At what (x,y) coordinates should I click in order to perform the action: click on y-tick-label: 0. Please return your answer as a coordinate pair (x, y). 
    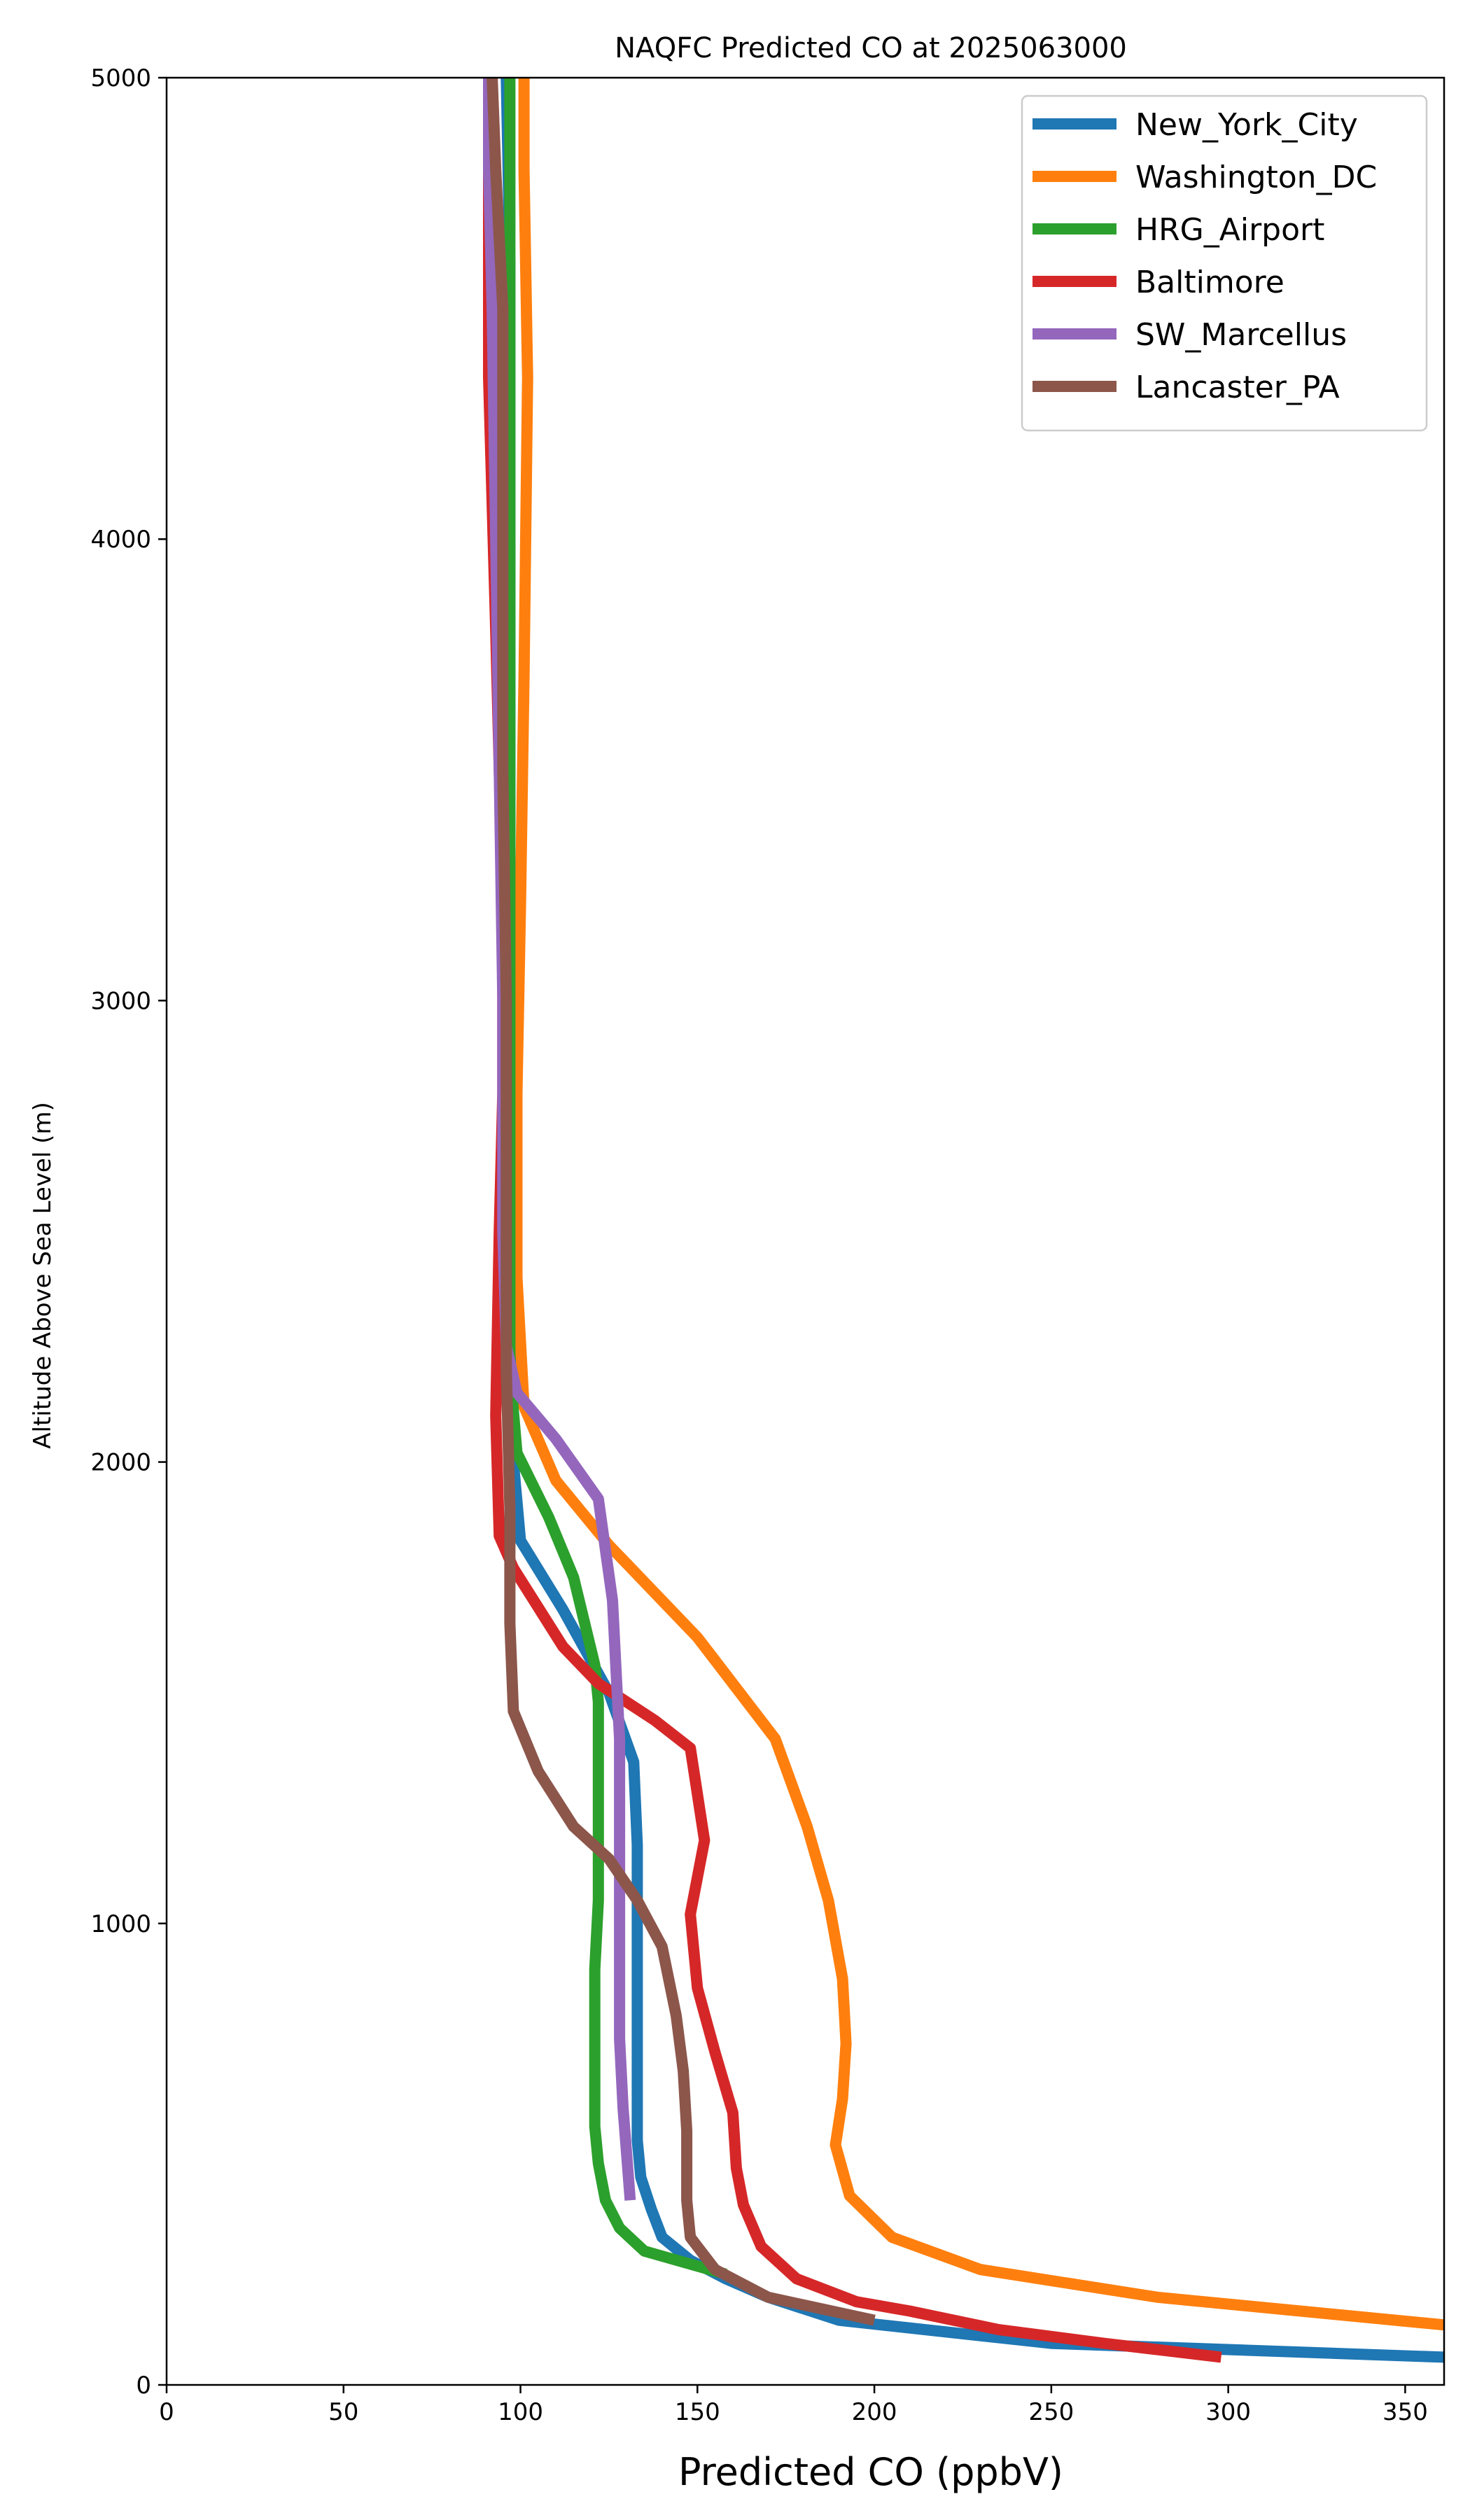
    Looking at the image, I should click on (143, 2386).